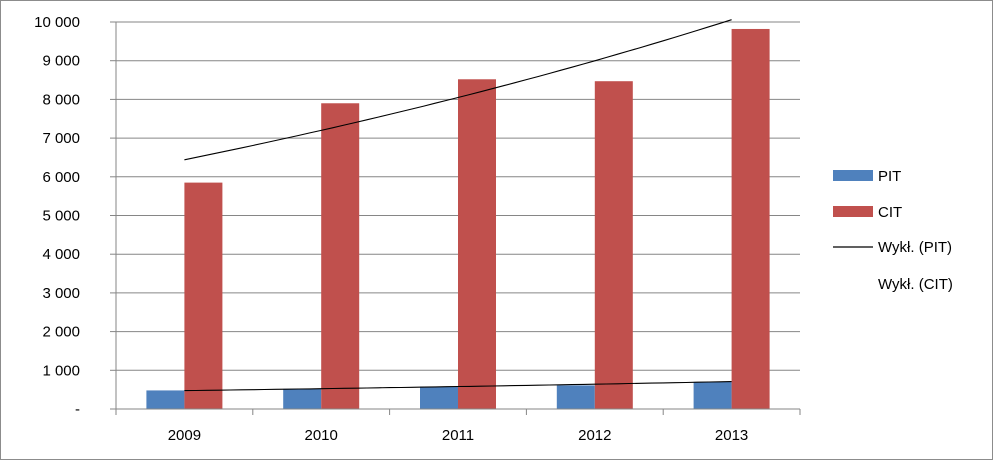  What do you see at coordinates (893, 230) in the screenshot?
I see `legend: PIT CIT Wykł. (PIT) Wykł. (CIT)` at bounding box center [893, 230].